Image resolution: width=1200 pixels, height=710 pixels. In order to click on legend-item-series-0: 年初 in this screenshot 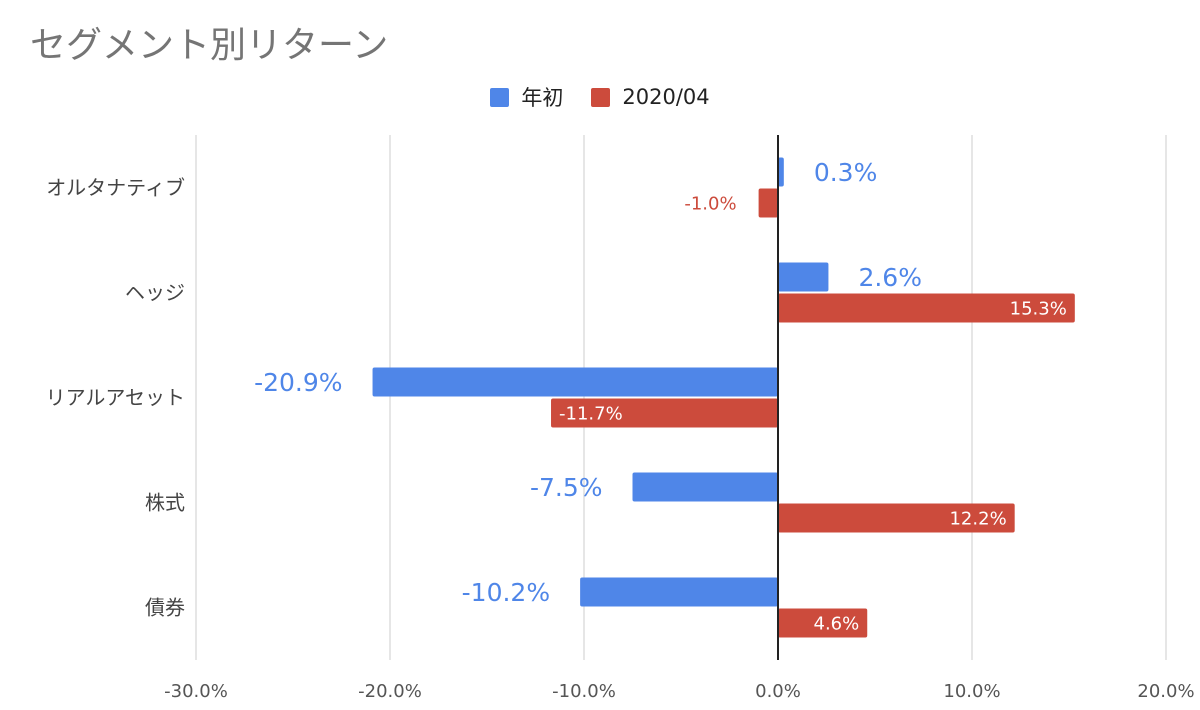, I will do `click(526, 97)`.